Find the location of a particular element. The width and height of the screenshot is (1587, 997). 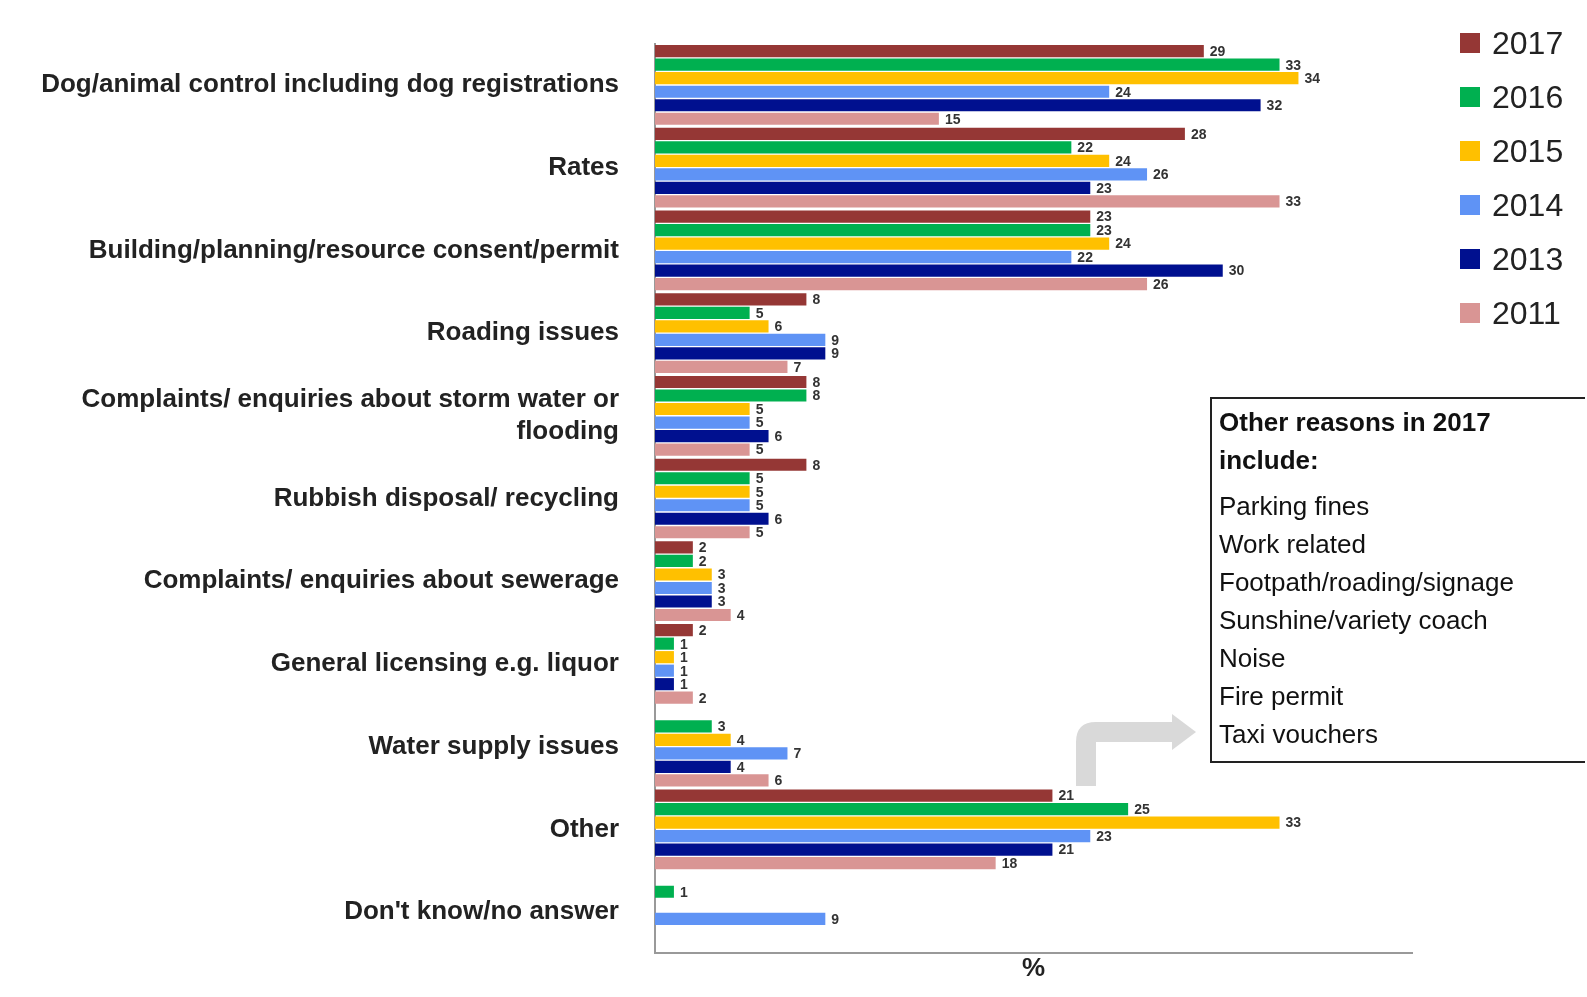

y-tick-label: Building/planning/resource consent/permit is located at coordinates (354, 248).